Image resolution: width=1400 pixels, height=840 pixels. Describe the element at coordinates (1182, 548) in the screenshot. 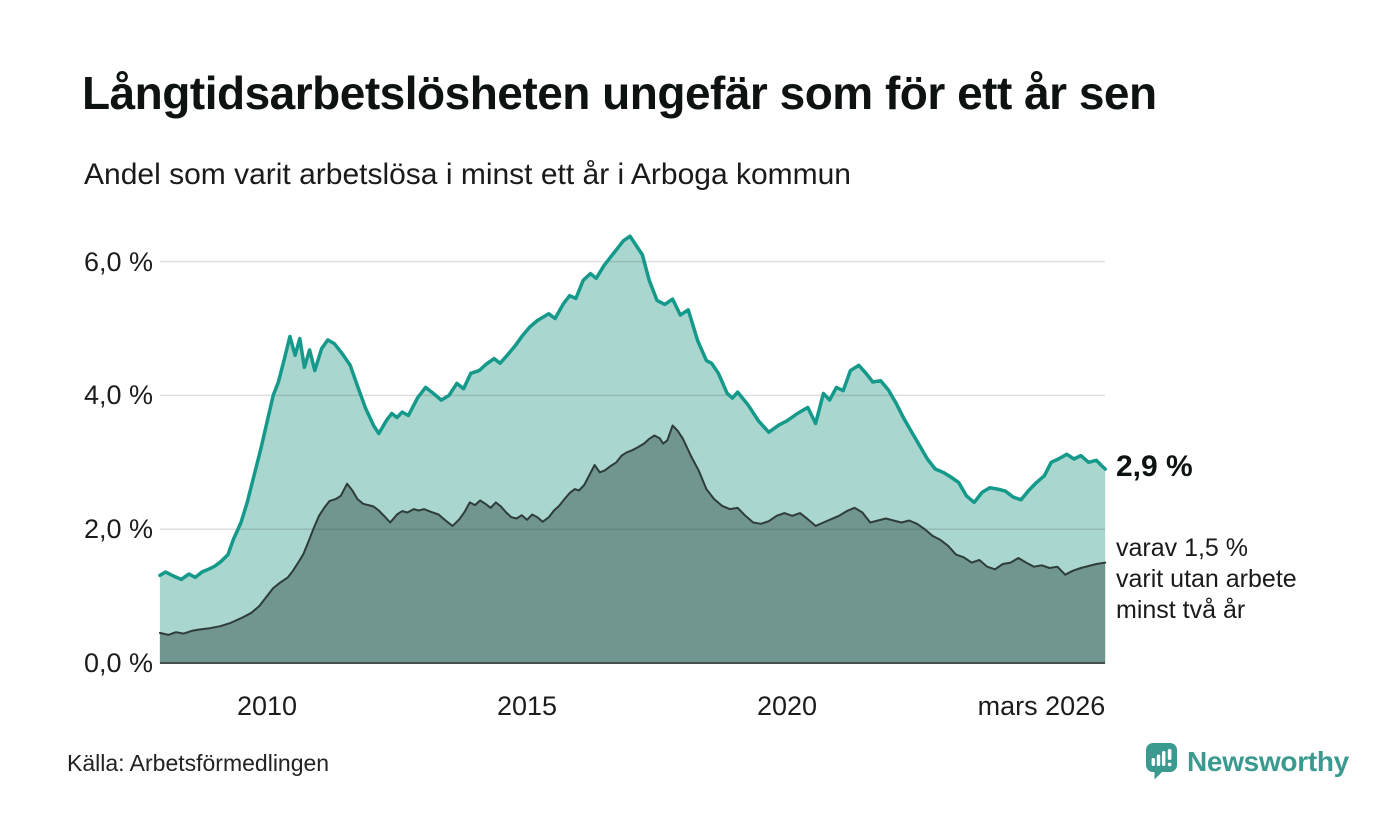

I see `endpoint-secondary-line: varav 1,5 %` at that location.